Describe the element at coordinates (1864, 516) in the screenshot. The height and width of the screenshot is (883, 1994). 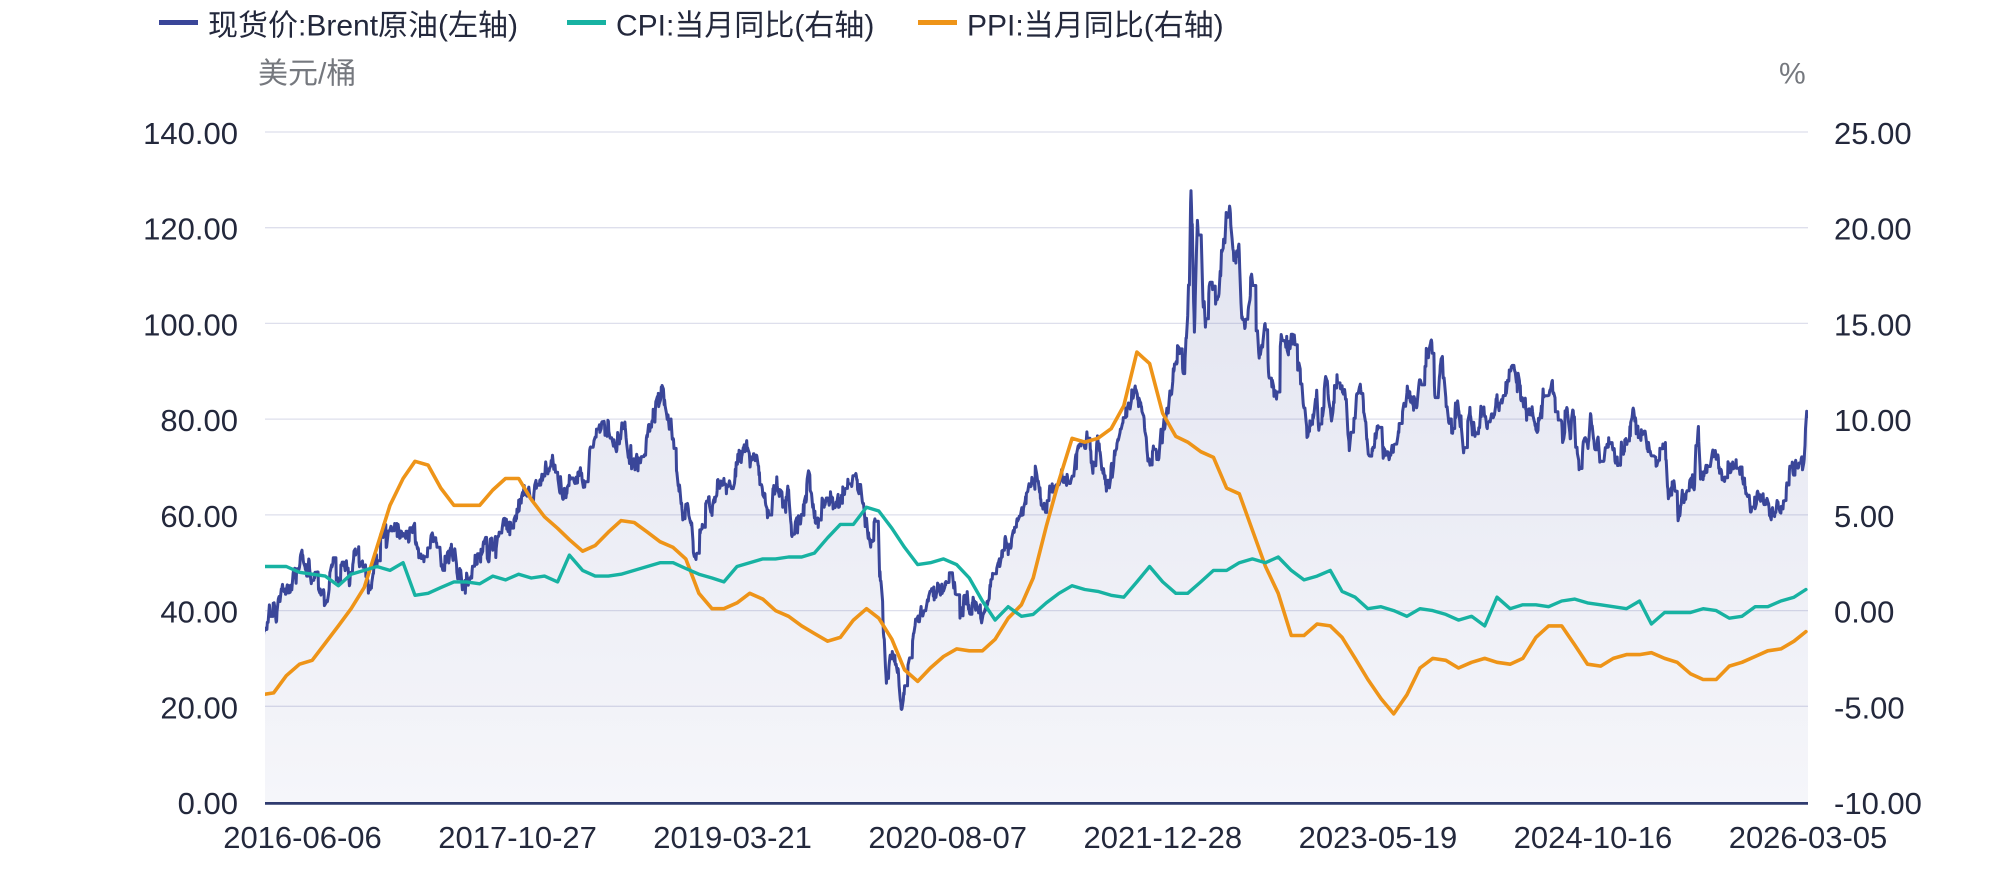
I see `svg-text: 5.00` at that location.